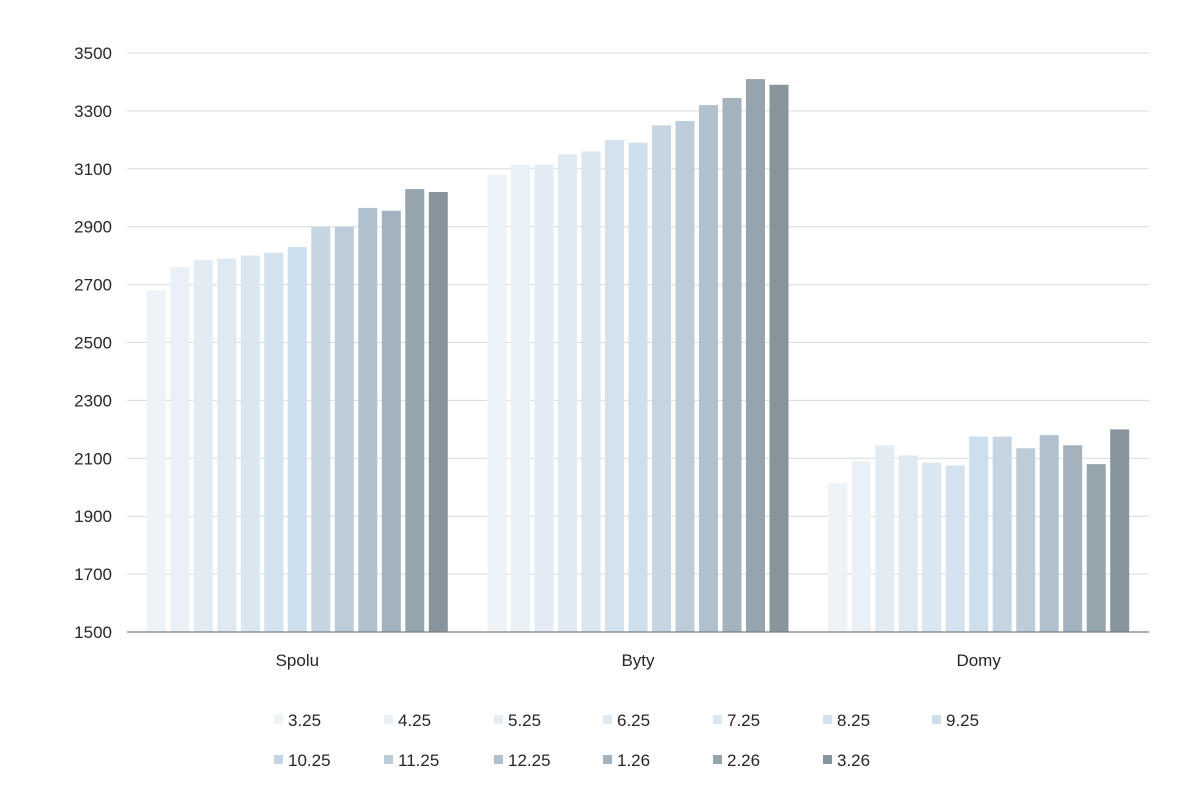 This screenshot has height=800, width=1200. I want to click on y-tick-label: 2300, so click(93, 400).